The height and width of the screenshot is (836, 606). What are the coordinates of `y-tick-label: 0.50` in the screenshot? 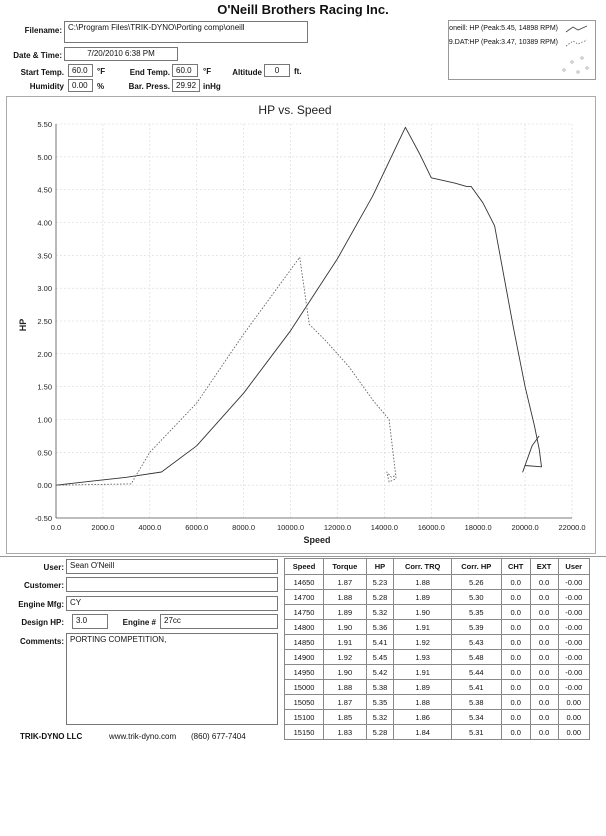 It's located at (44, 452).